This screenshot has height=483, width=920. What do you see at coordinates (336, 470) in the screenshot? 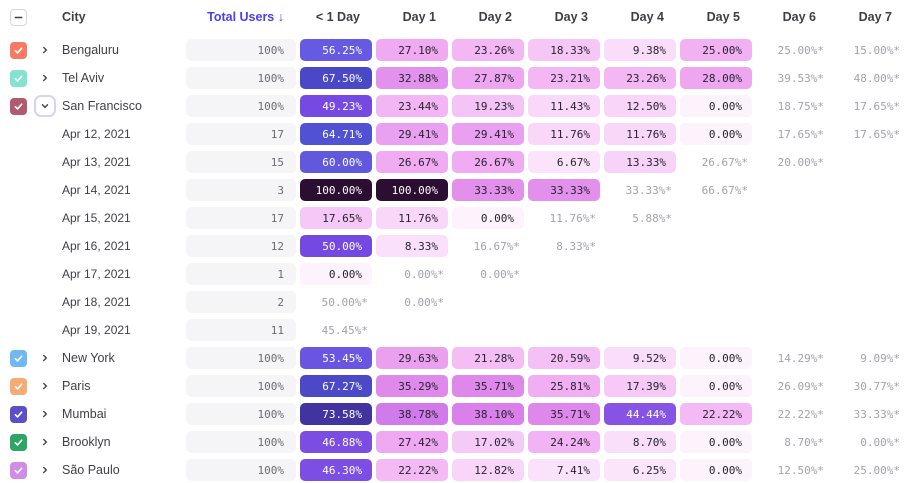
I see `retention-cell-day-0: 46.30%` at bounding box center [336, 470].